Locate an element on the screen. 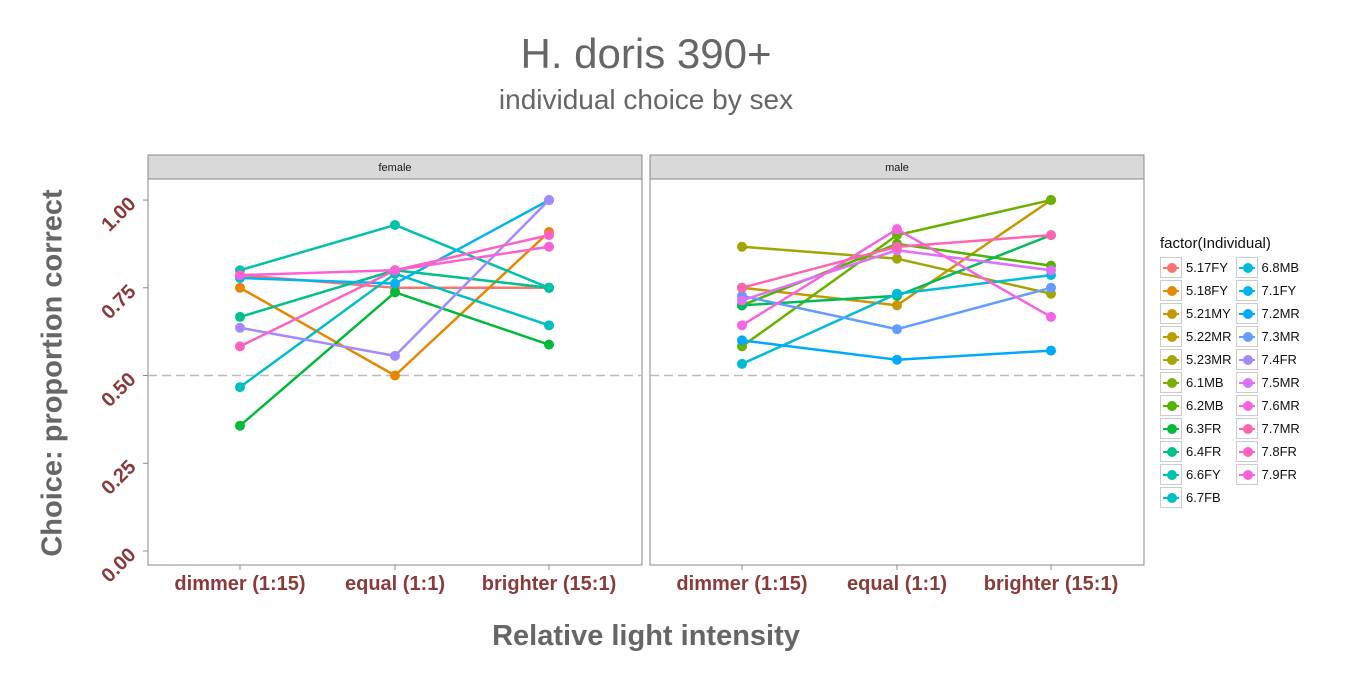  legend-label: 6.7FB is located at coordinates (1203, 497).